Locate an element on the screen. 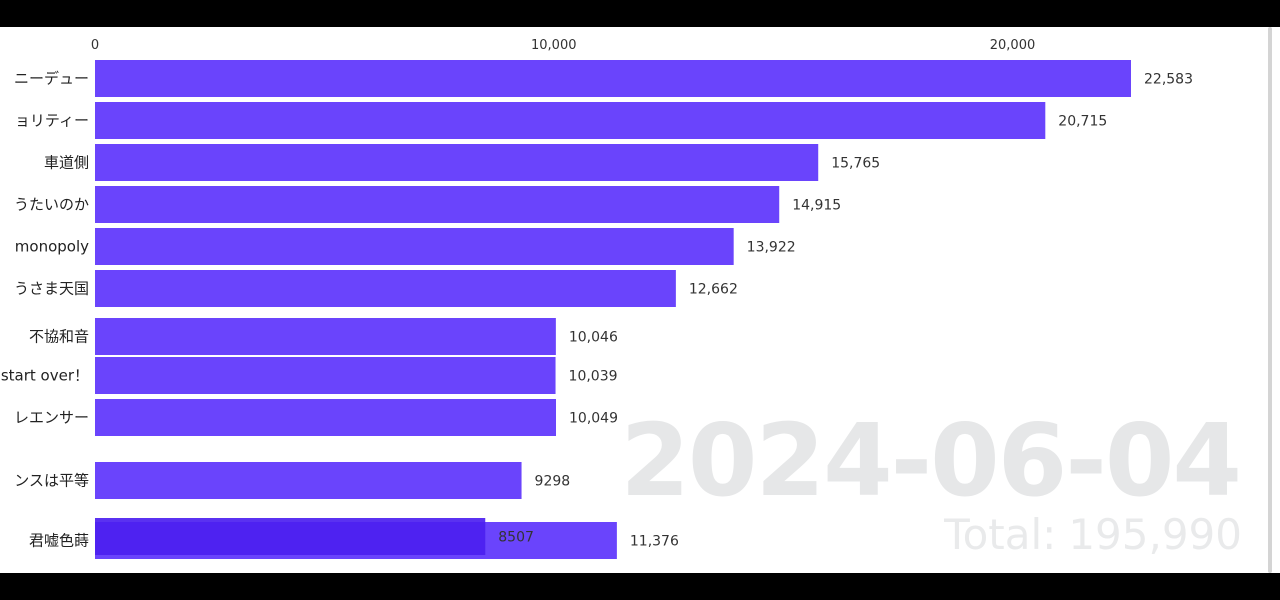  category-label: start over！ is located at coordinates (45, 376).